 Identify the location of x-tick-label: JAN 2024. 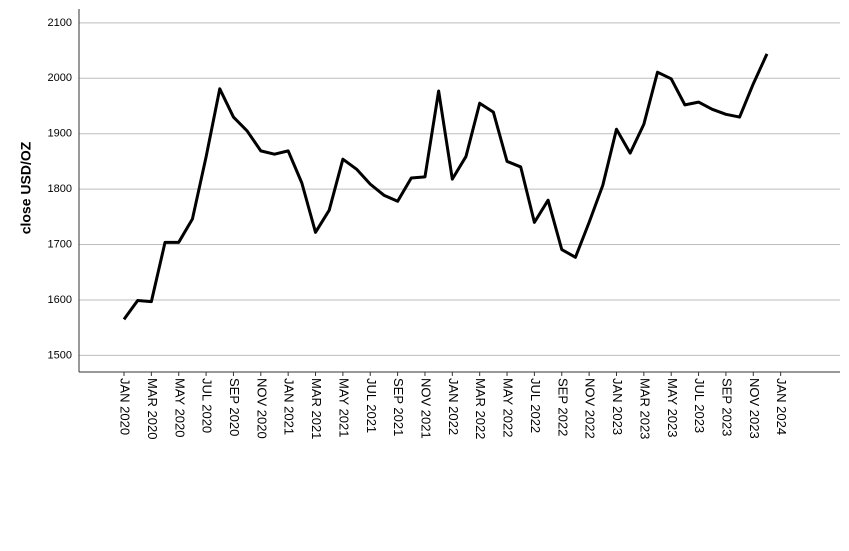
(781, 406).